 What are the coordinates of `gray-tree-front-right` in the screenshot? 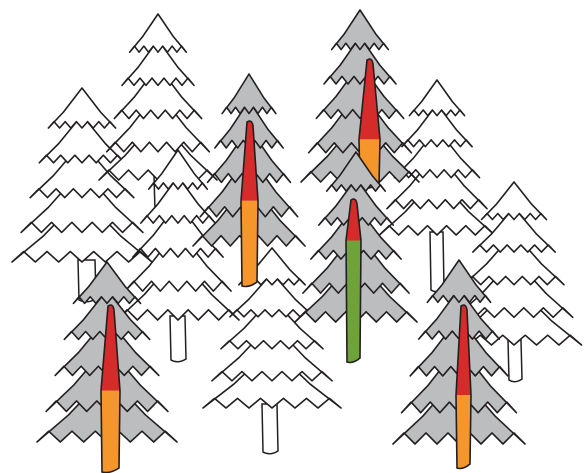 It's located at (459, 364).